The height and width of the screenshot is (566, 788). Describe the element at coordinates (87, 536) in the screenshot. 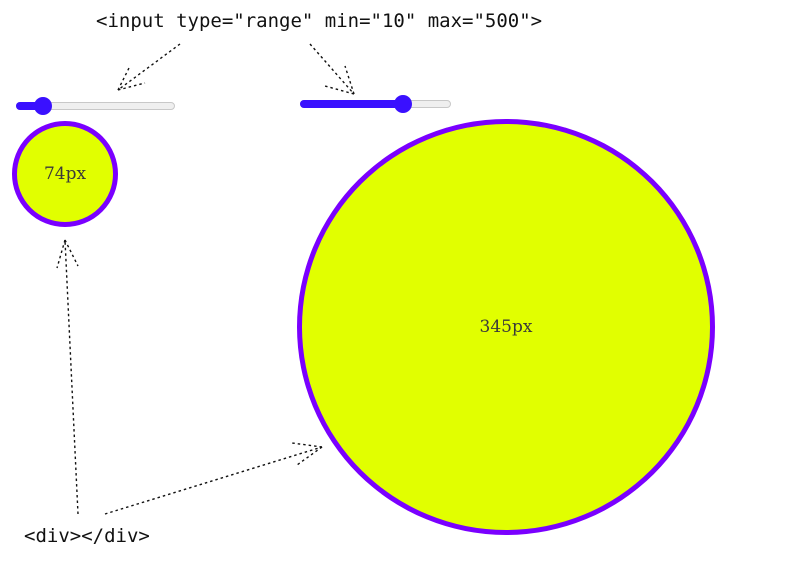

I see `div-code-label: <div></div>` at that location.